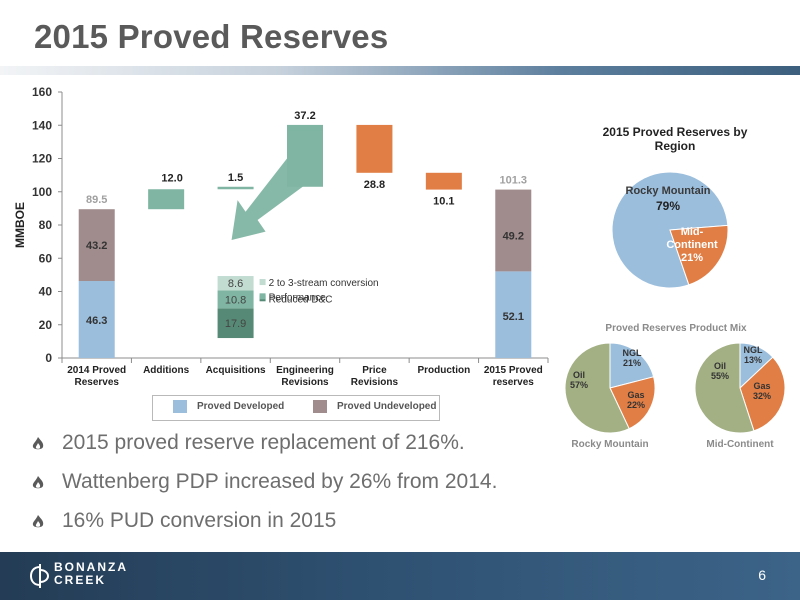 The image size is (800, 600). Describe the element at coordinates (96, 370) in the screenshot. I see `x-category-label: 2014 Proved` at that location.